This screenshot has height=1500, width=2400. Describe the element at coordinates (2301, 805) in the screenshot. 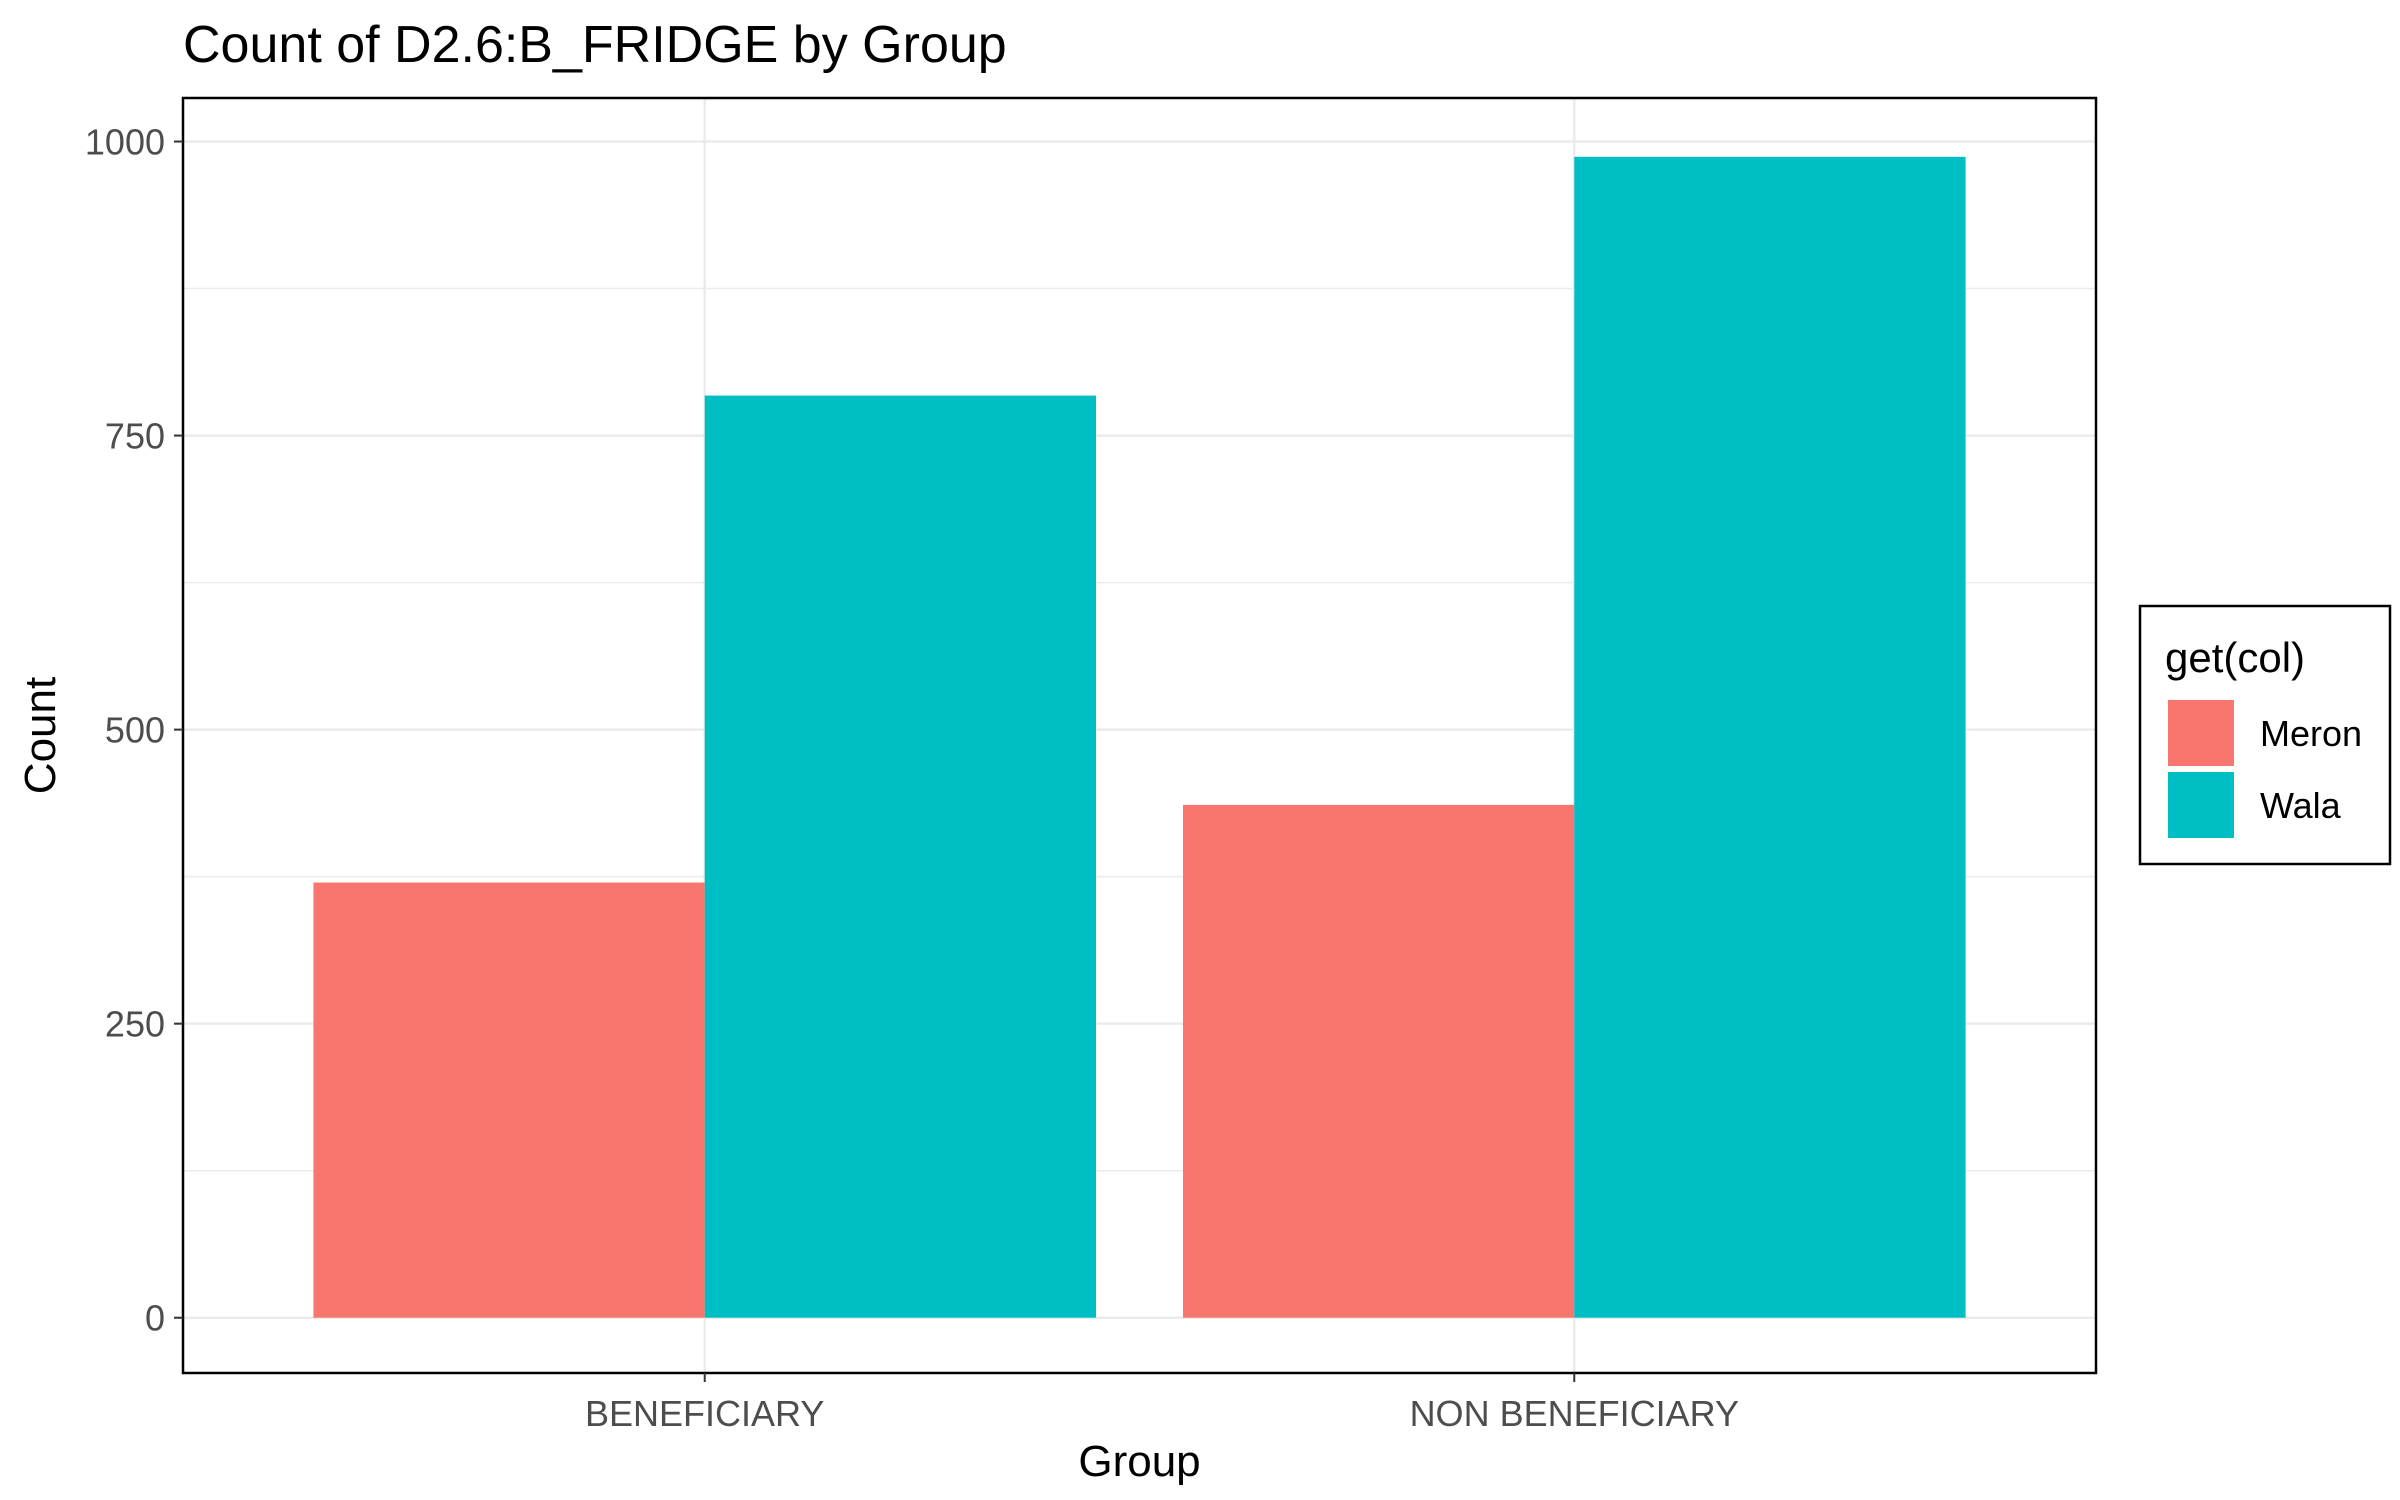

I see `legend-label-wala: Wala` at that location.